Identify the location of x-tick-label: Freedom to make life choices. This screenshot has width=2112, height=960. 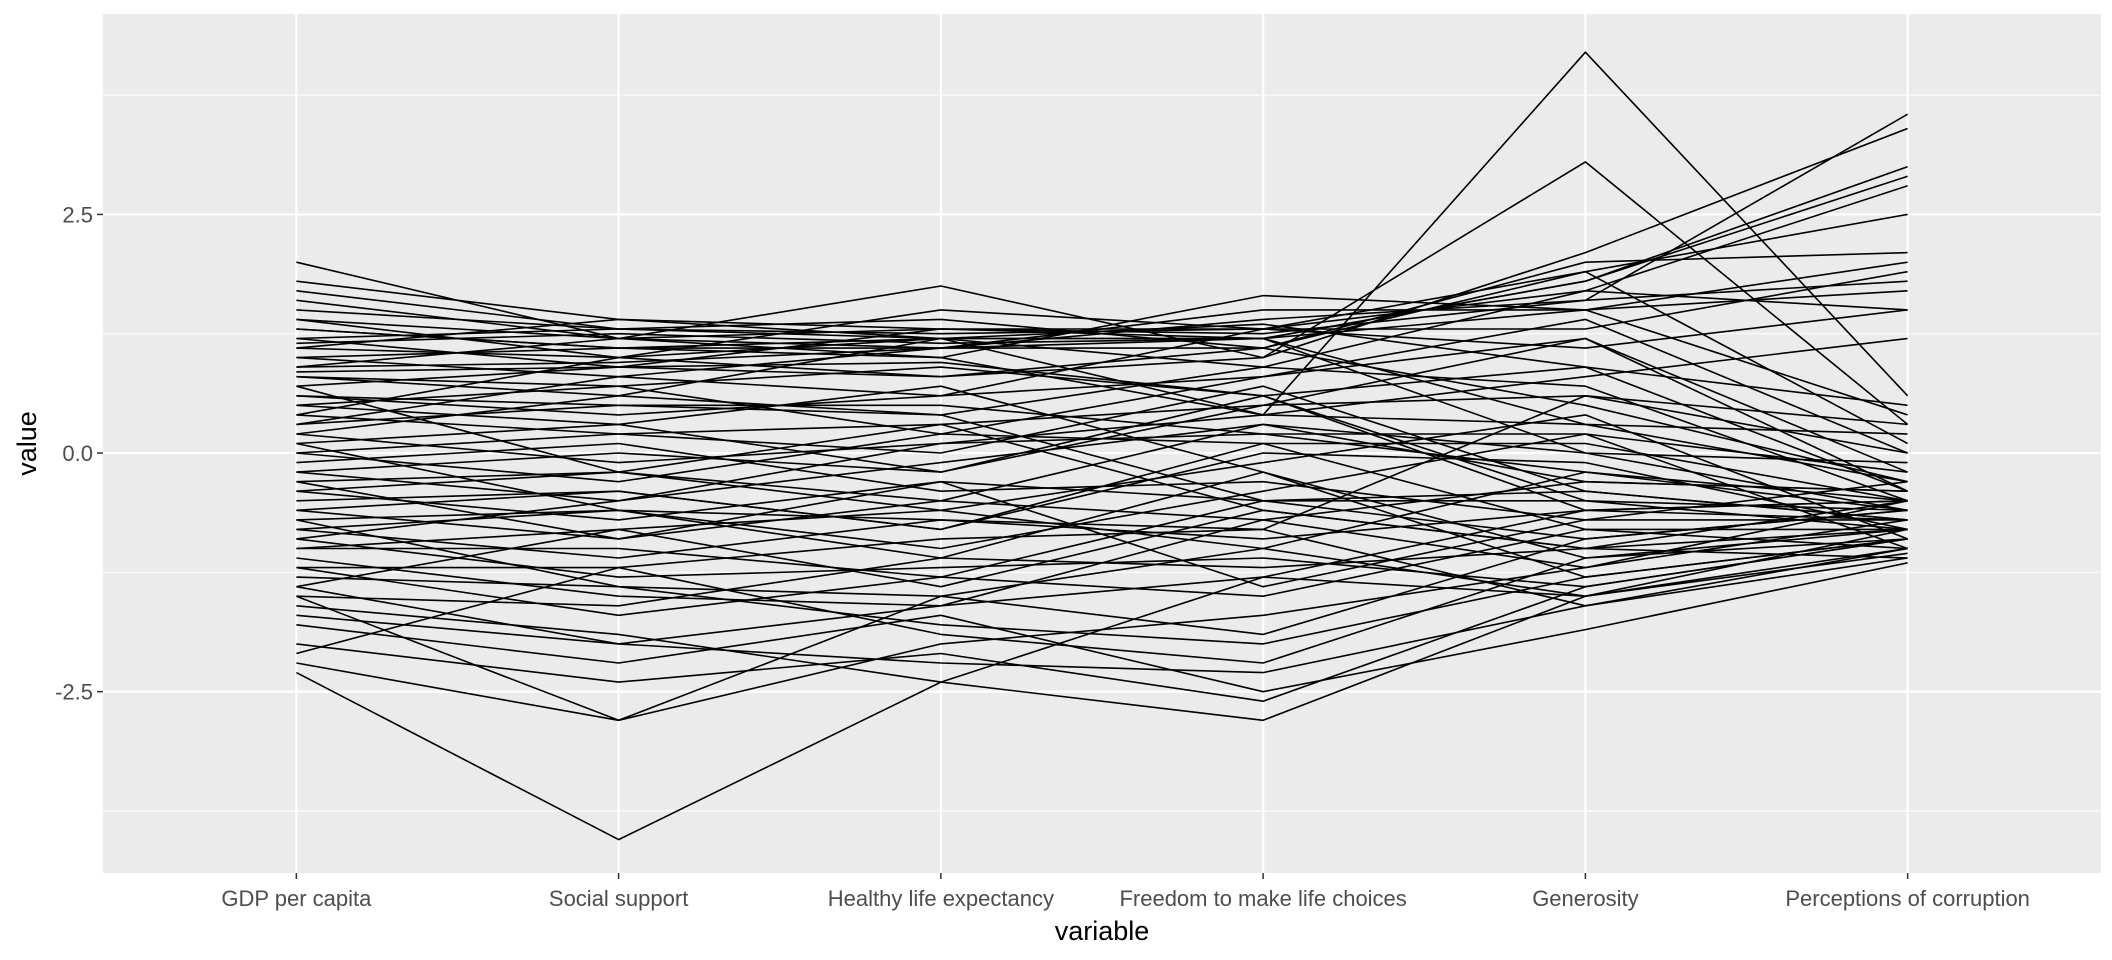
(1262, 898).